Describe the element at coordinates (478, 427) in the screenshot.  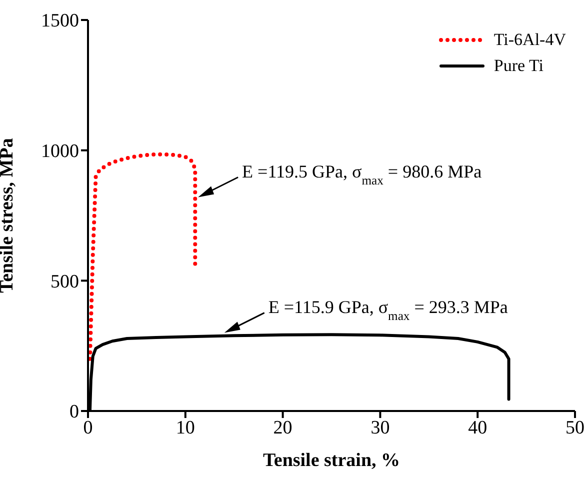
I see `x-tick-label: 40` at that location.